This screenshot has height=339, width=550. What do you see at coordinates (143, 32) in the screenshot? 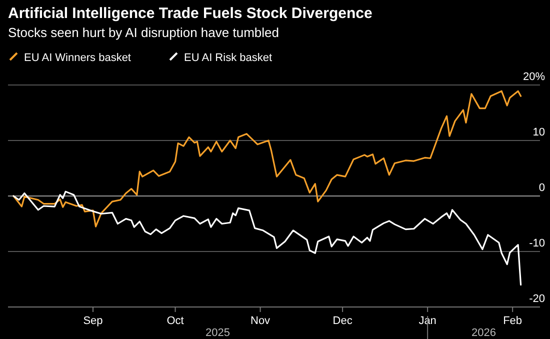
I see `chart-subtitle: Stocks seen hurt by AI disruption have tumbled` at bounding box center [143, 32].